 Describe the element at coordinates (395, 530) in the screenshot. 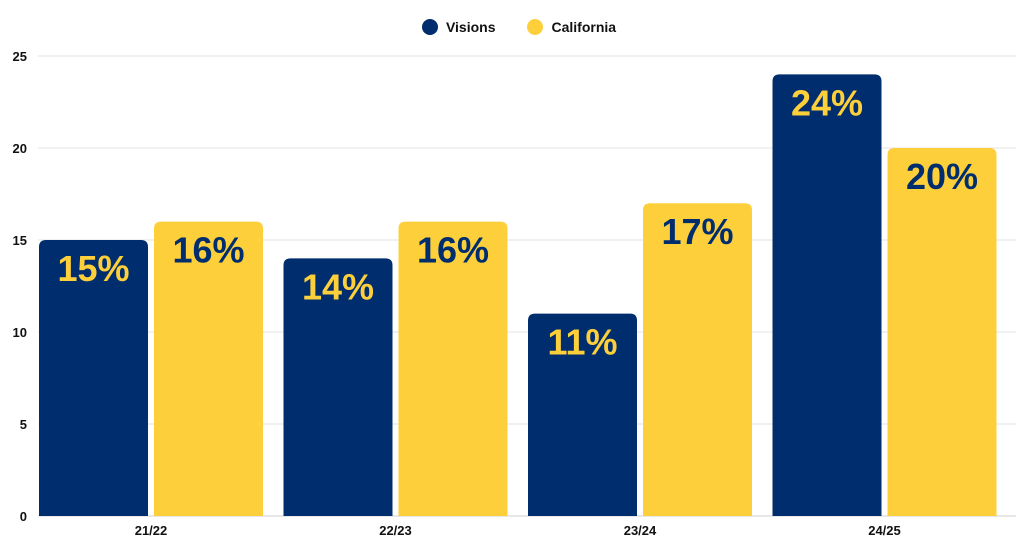

I see `x-tick-label: 22/23` at that location.